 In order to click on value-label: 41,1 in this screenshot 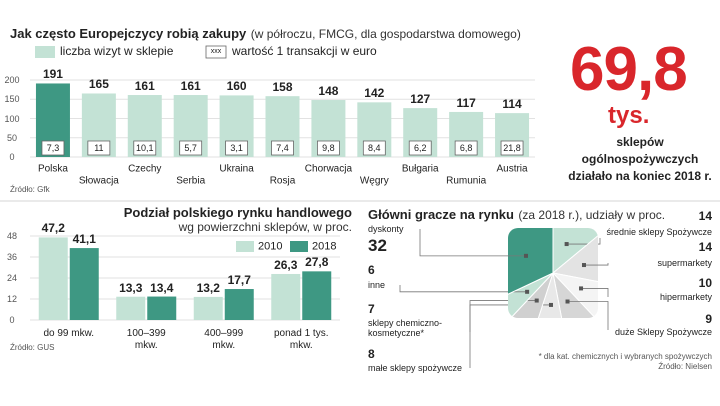, I will do `click(84, 239)`.